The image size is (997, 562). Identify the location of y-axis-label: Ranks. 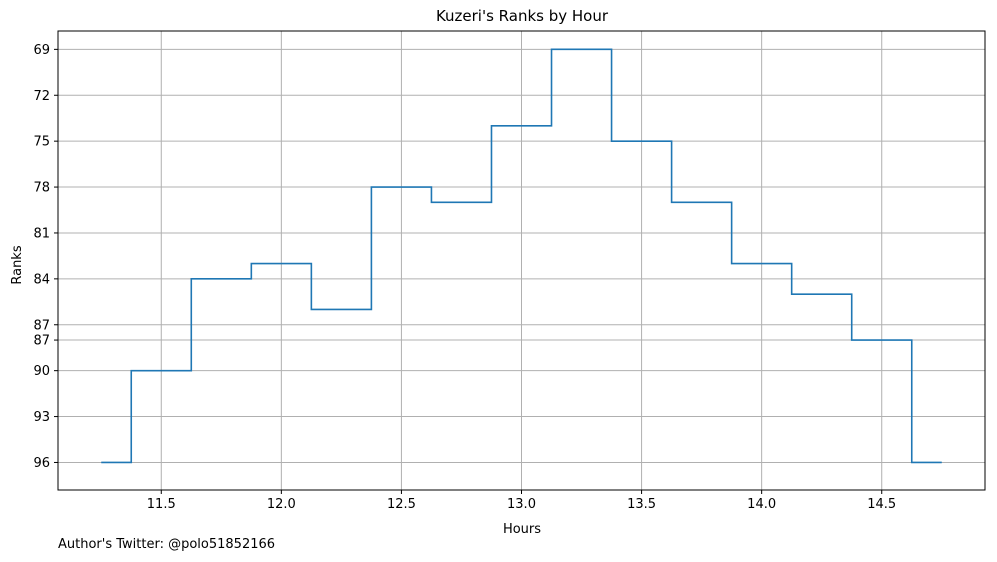
(17, 264).